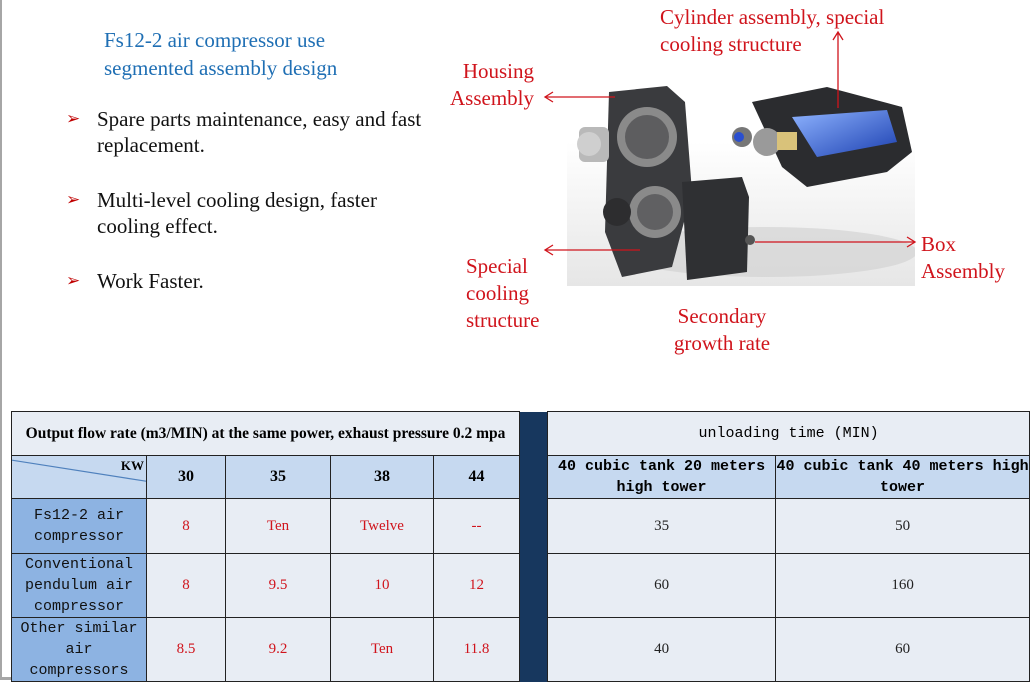 The width and height of the screenshot is (1030, 682). I want to click on table-divider, so click(534, 546).